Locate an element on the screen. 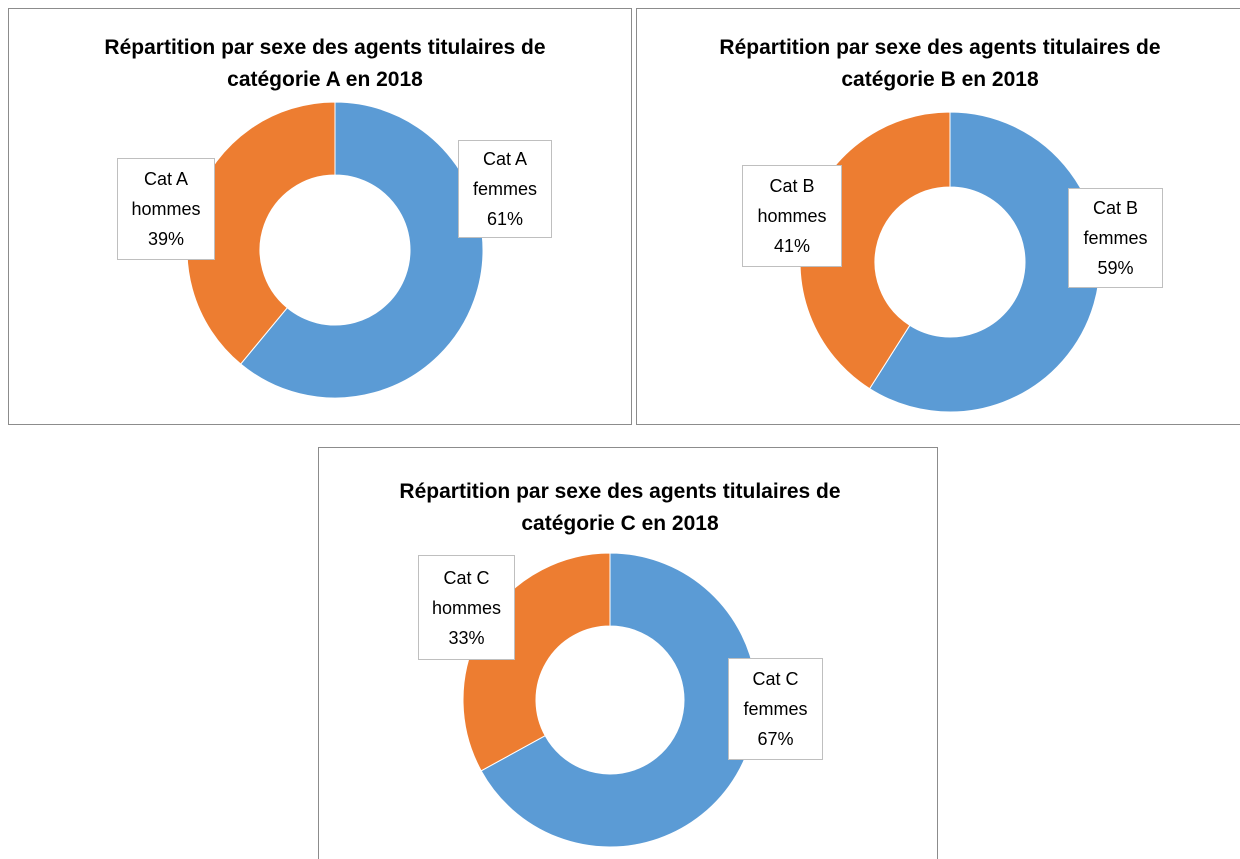 Image resolution: width=1240 pixels, height=859 pixels. value-label: 33% is located at coordinates (466, 637).